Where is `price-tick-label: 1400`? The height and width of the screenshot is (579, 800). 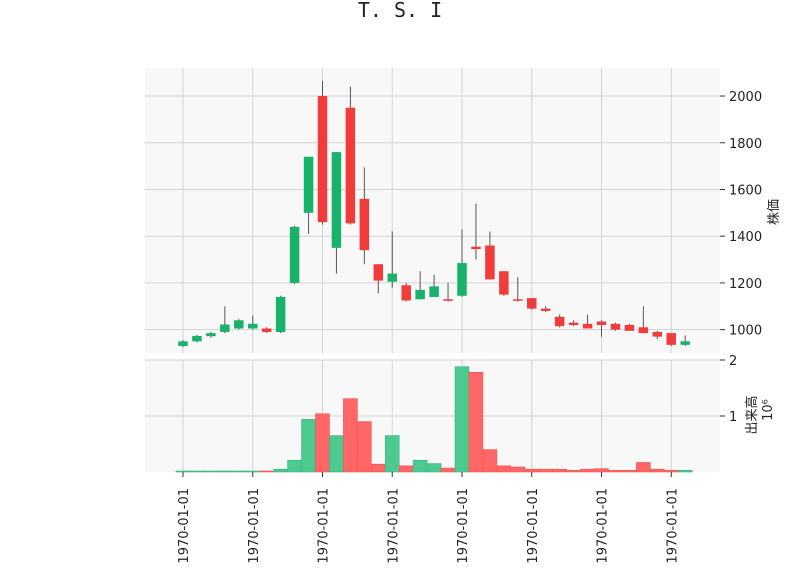 price-tick-label: 1400 is located at coordinates (745, 237).